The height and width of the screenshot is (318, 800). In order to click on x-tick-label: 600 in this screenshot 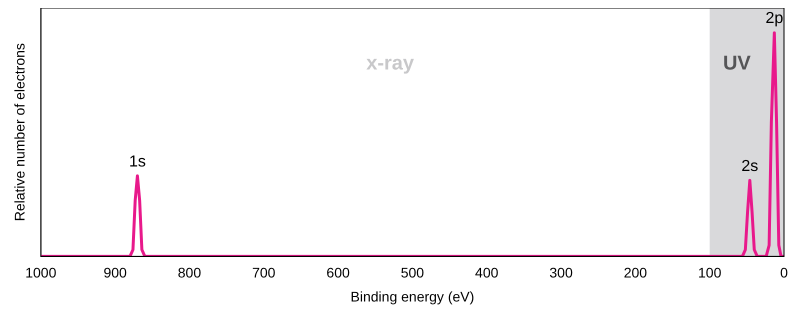, I will do `click(338, 272)`.